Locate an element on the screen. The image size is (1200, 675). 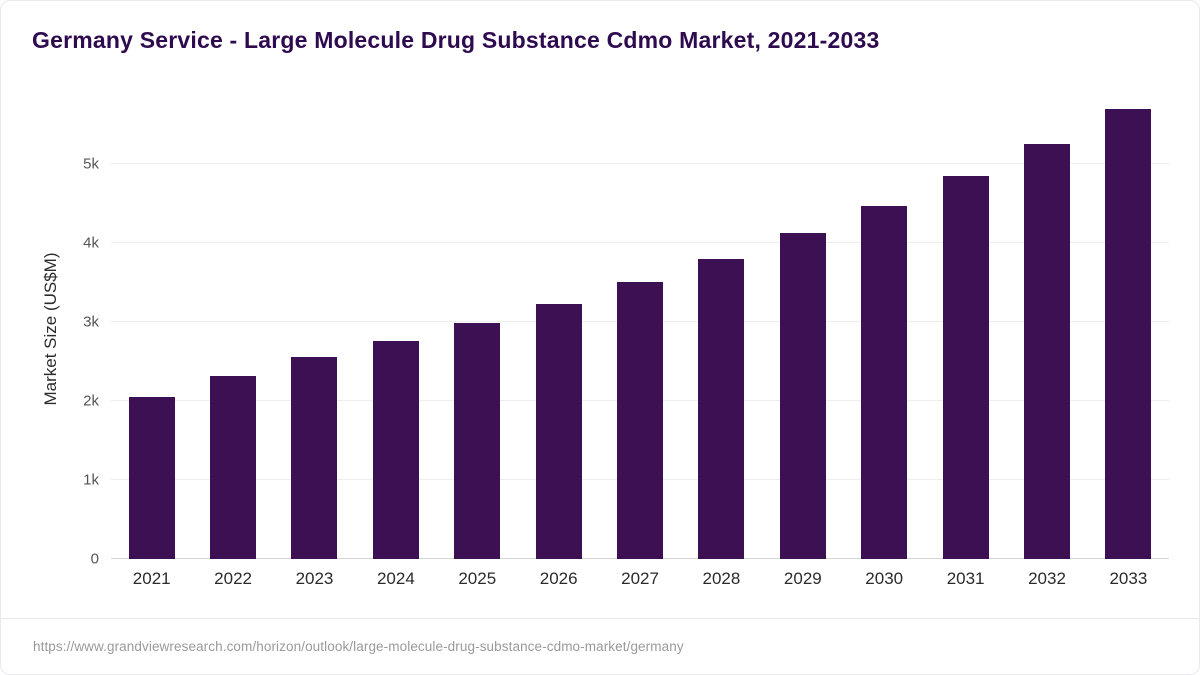
x-tick-label: 2027 is located at coordinates (640, 578).